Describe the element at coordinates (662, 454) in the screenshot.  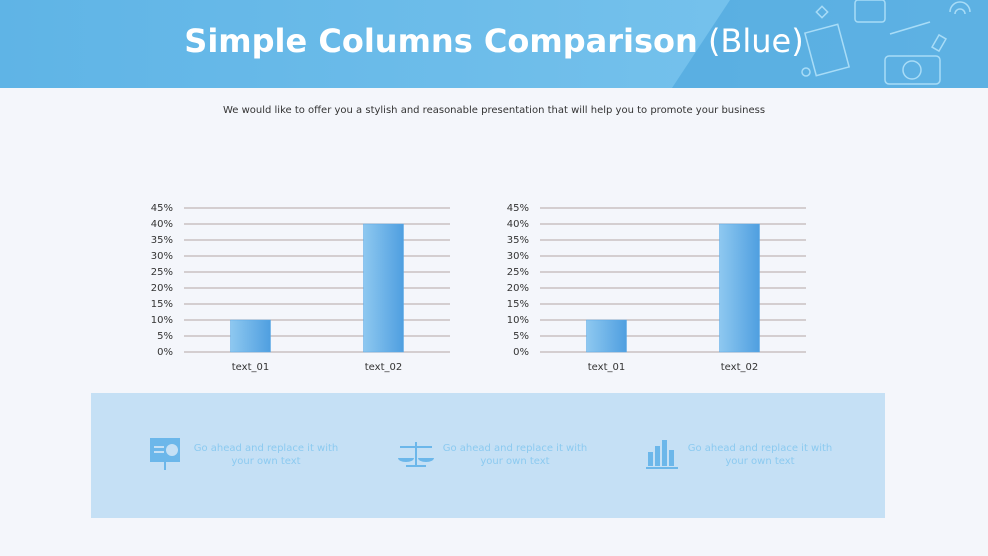
I see `icon-bars` at that location.